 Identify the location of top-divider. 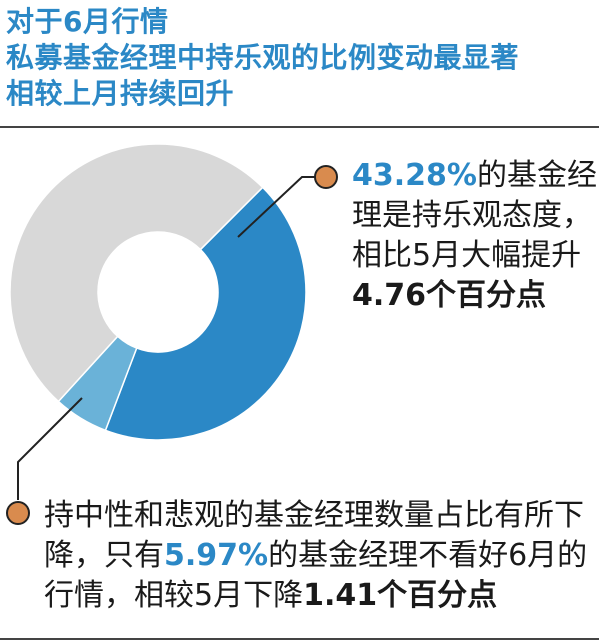
(299, 127).